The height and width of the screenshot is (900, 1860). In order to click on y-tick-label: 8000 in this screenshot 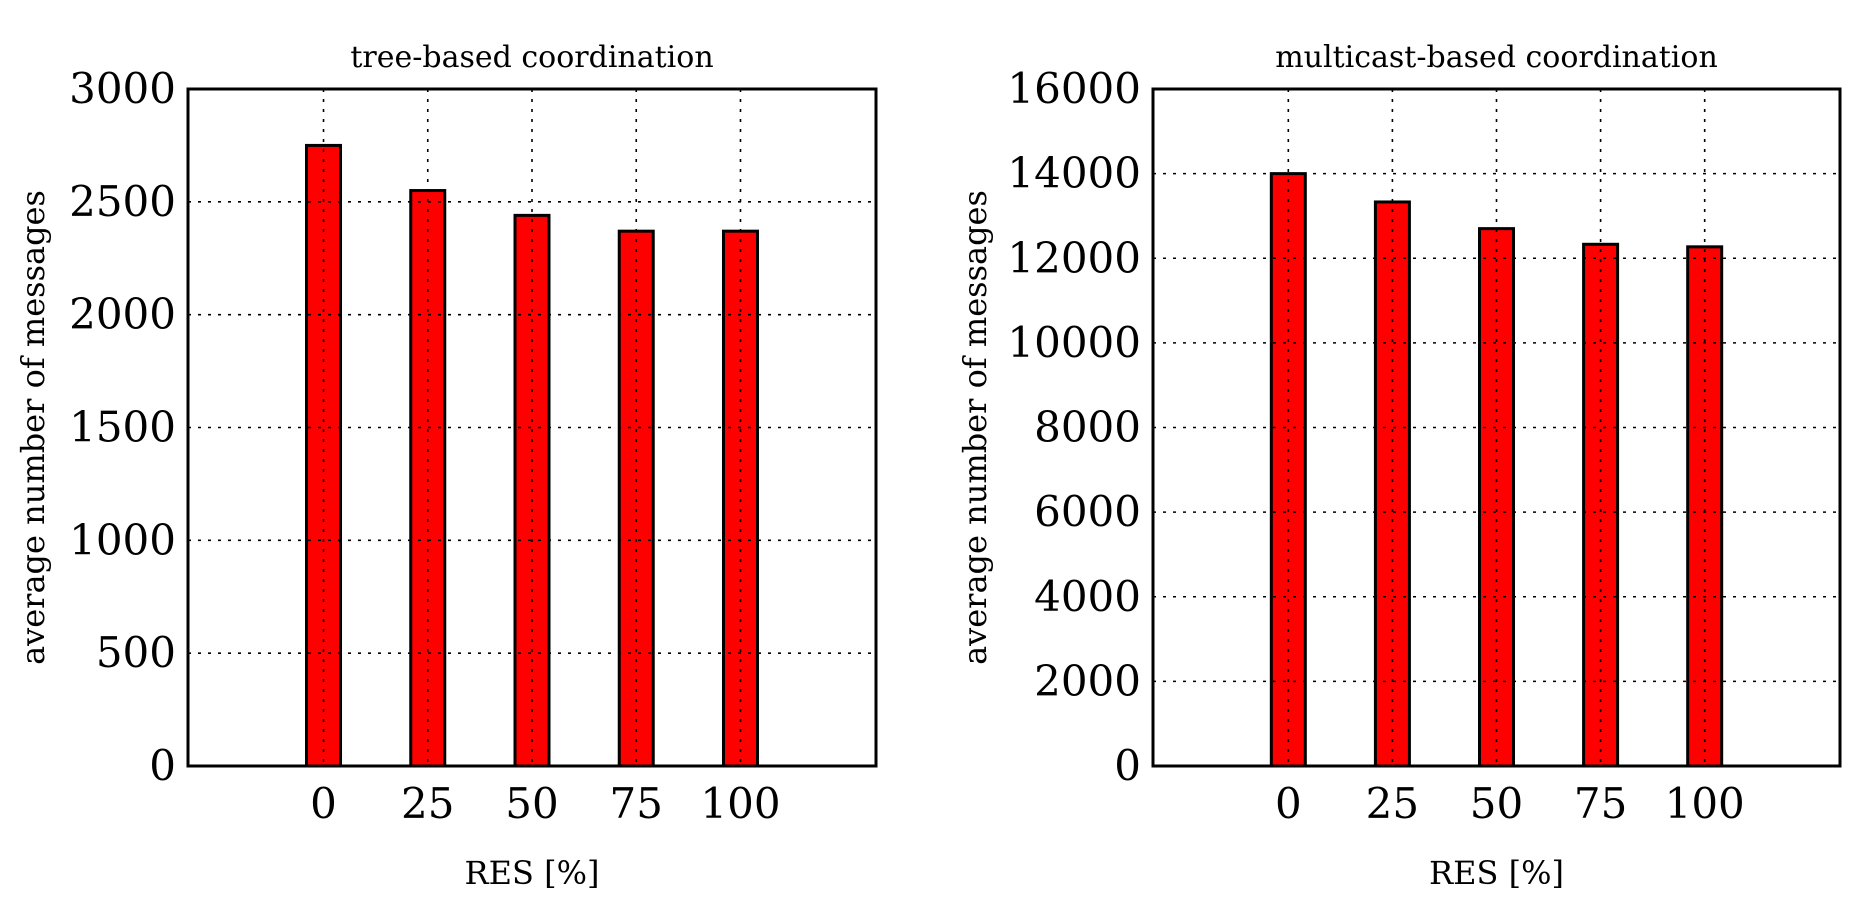, I will do `click(1087, 427)`.